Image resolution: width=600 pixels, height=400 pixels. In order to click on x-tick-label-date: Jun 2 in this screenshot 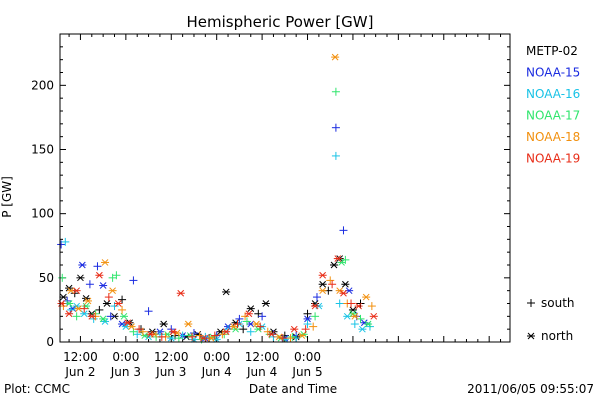, I will do `click(79, 372)`.